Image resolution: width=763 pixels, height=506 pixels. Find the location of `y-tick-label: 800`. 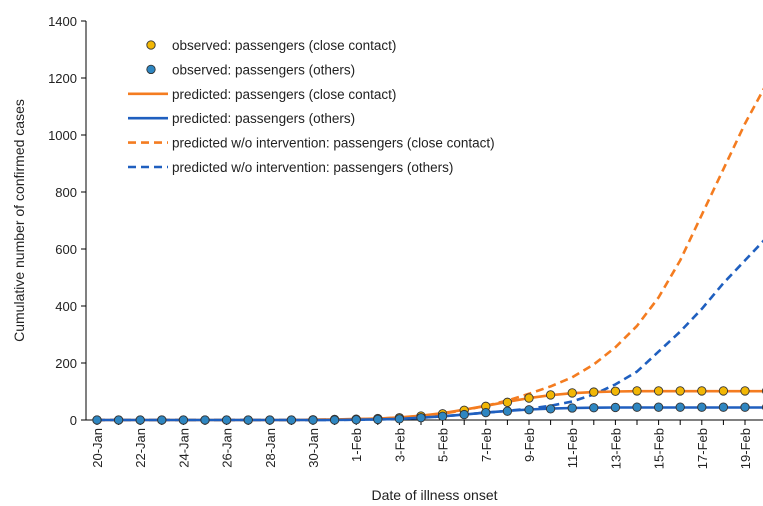

y-tick-label: 800 is located at coordinates (66, 192).